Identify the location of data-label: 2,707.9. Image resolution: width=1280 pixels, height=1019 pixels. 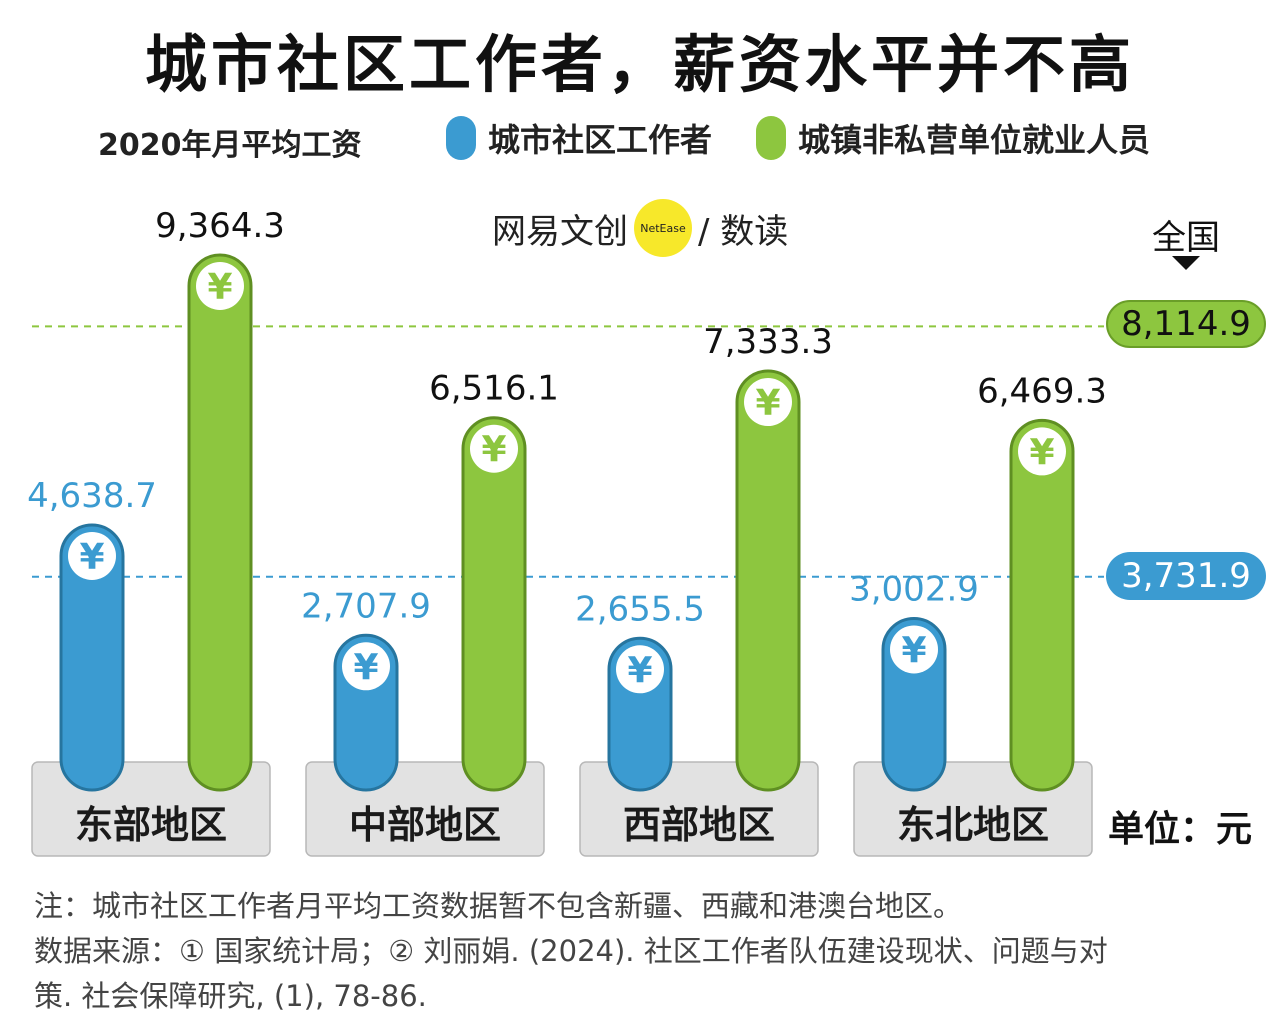
(366, 606).